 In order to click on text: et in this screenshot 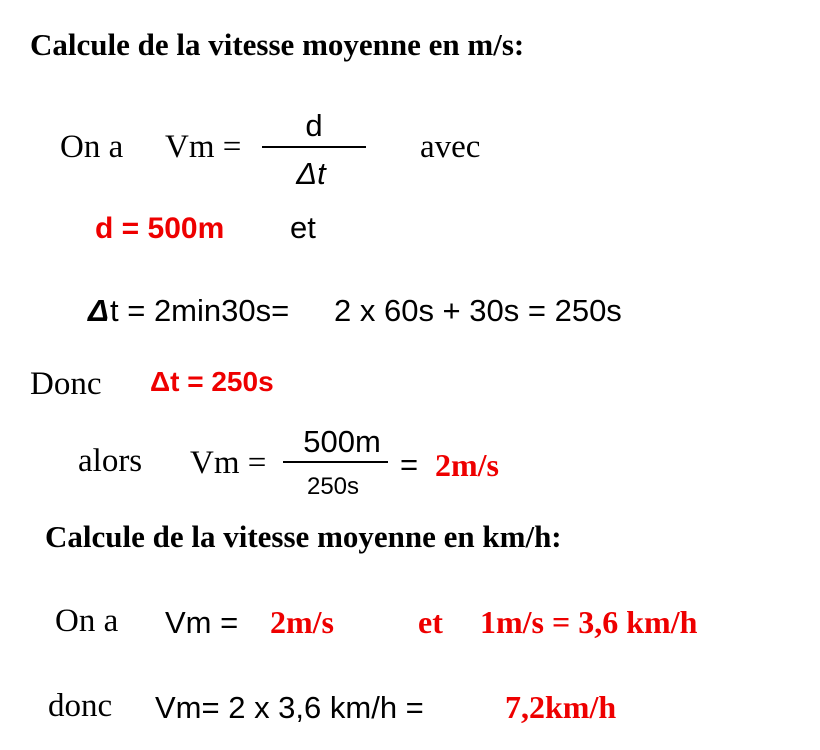, I will do `click(303, 227)`.